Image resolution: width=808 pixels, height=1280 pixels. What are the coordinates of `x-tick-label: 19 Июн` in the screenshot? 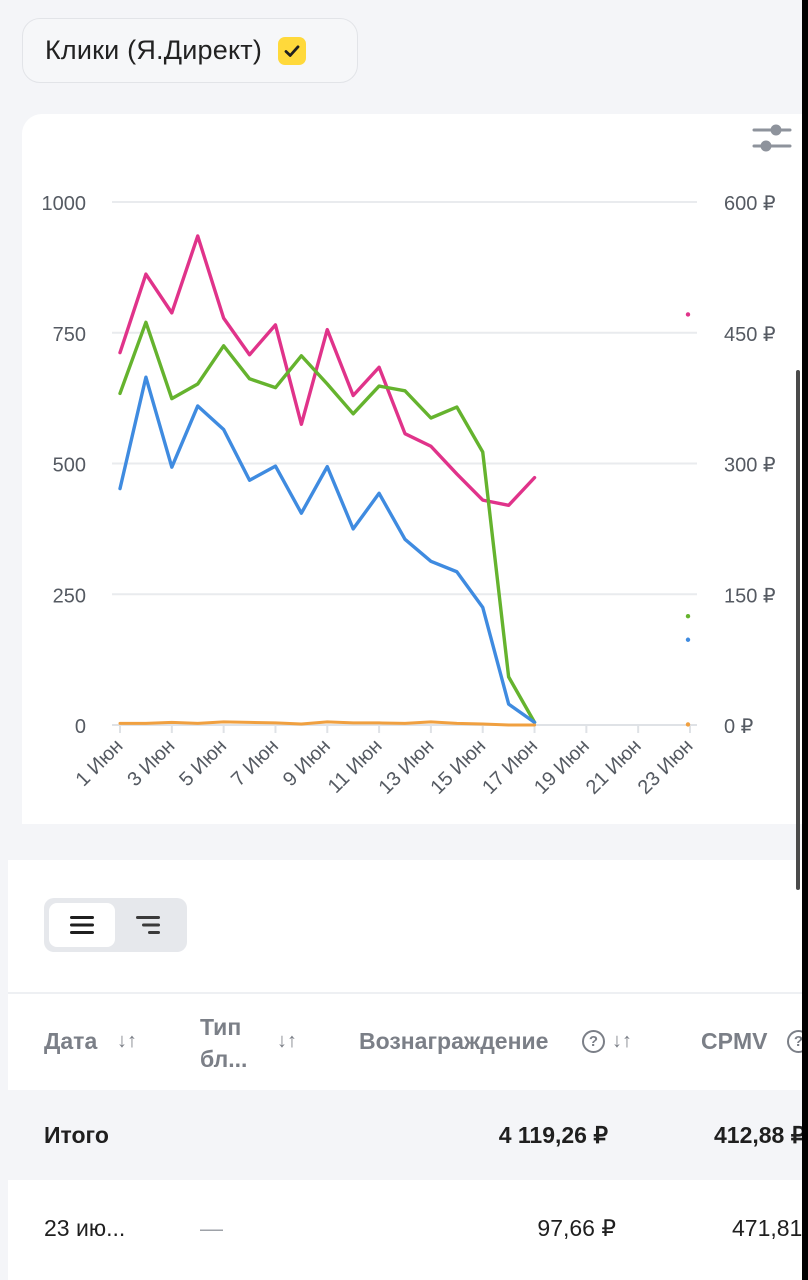 It's located at (562, 767).